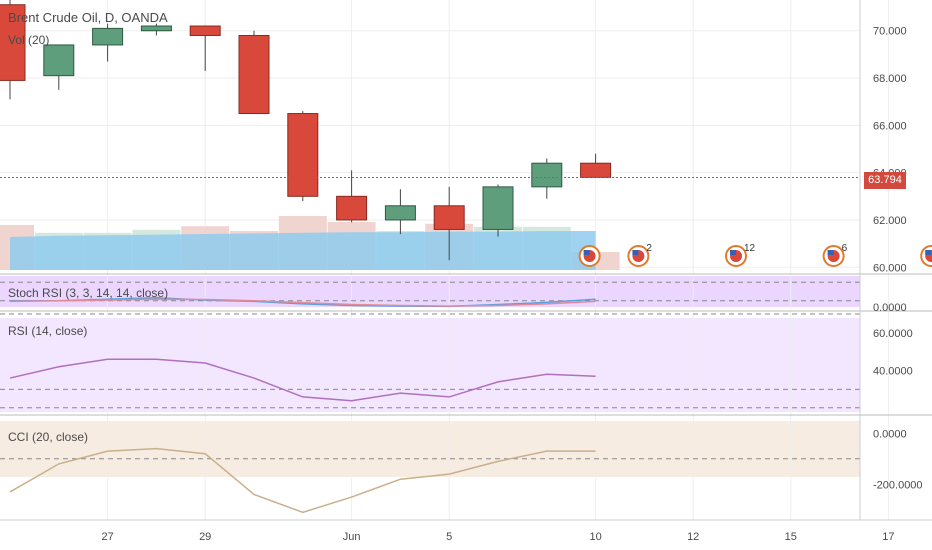  I want to click on rsi-title: RSI (14, close), so click(48, 331).